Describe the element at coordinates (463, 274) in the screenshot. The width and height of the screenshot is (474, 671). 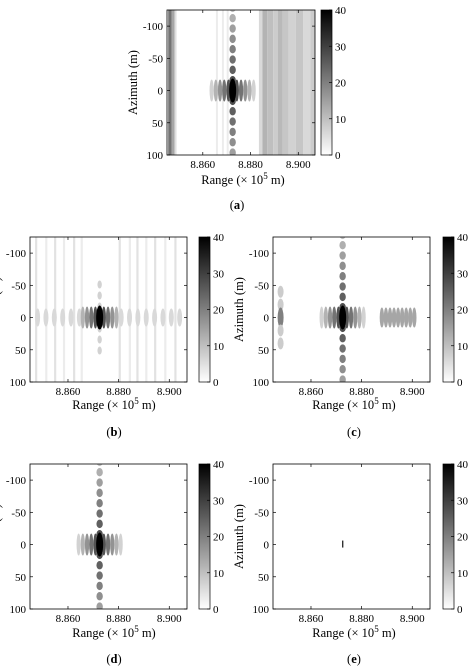
I see `colorbar-tick-label: 30` at that location.